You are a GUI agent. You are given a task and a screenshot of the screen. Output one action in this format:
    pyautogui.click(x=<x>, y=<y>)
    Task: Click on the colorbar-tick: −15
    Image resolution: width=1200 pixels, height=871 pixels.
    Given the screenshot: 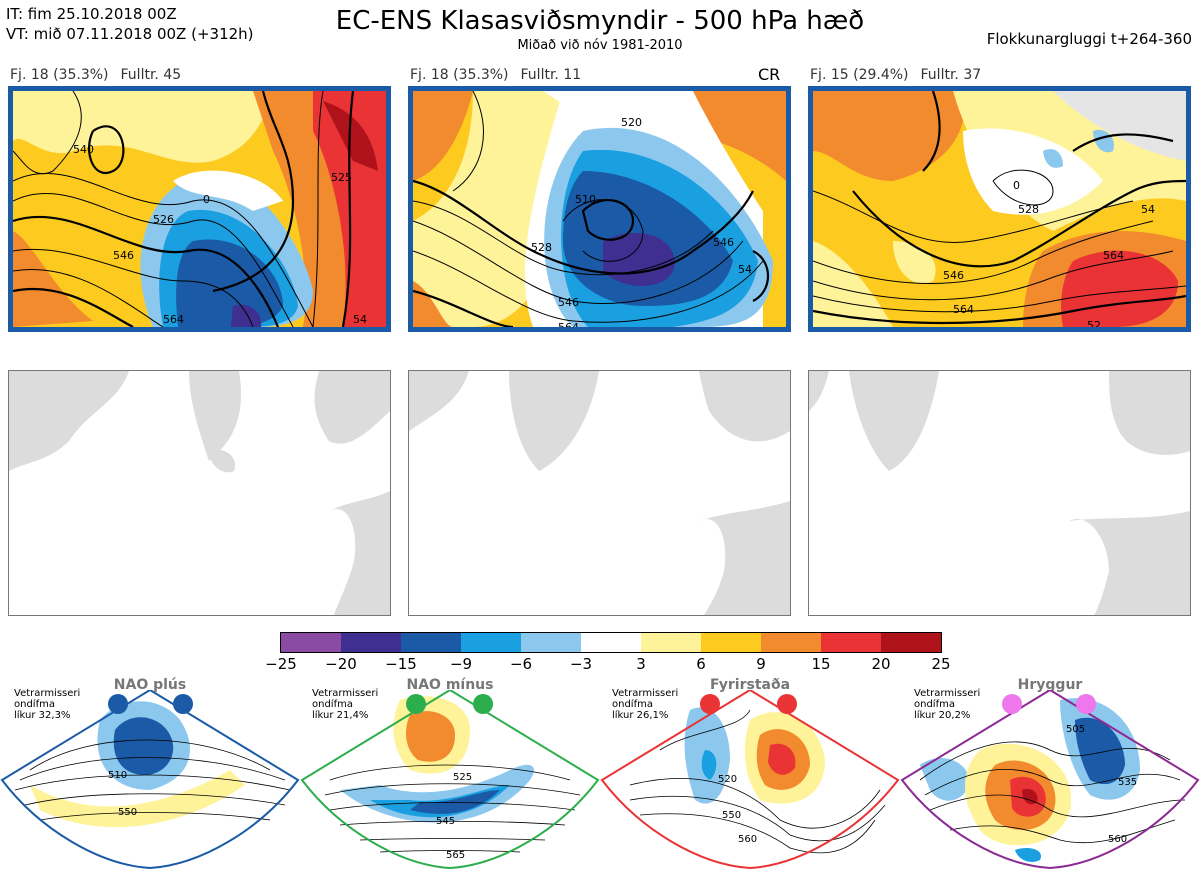 What is the action you would take?
    pyautogui.click(x=401, y=664)
    